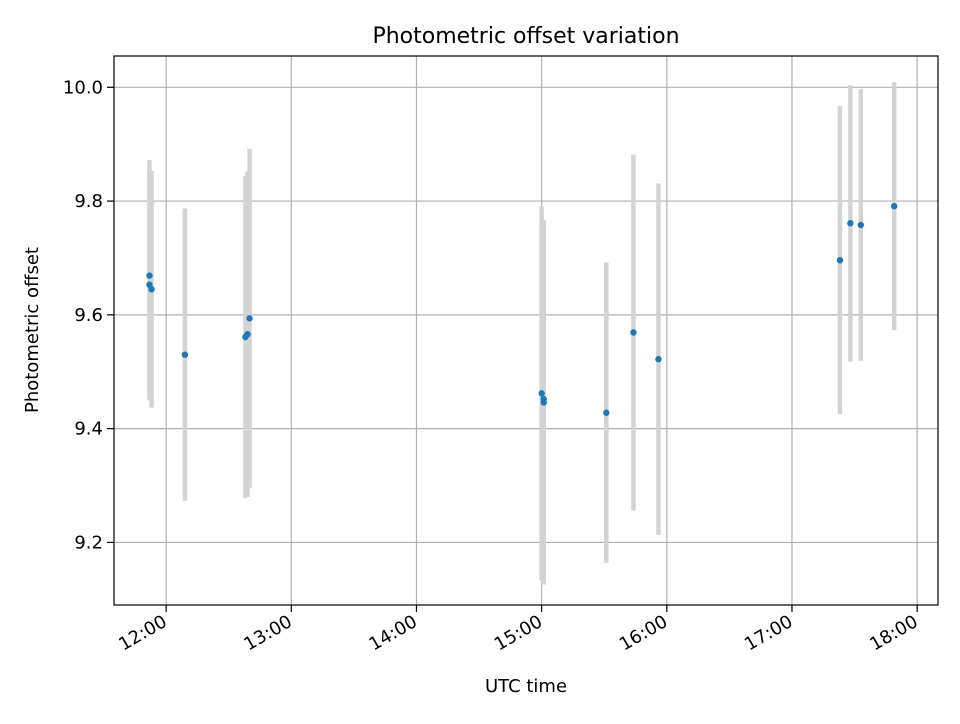 This screenshot has height=724, width=960. What do you see at coordinates (32, 330) in the screenshot?
I see `y-axis-label: Photometric offset` at bounding box center [32, 330].